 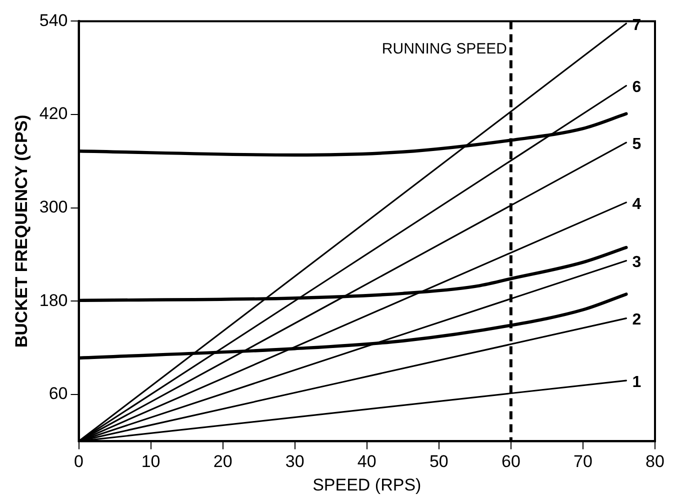 I want to click on x-tick-label: 30, so click(x=294, y=462).